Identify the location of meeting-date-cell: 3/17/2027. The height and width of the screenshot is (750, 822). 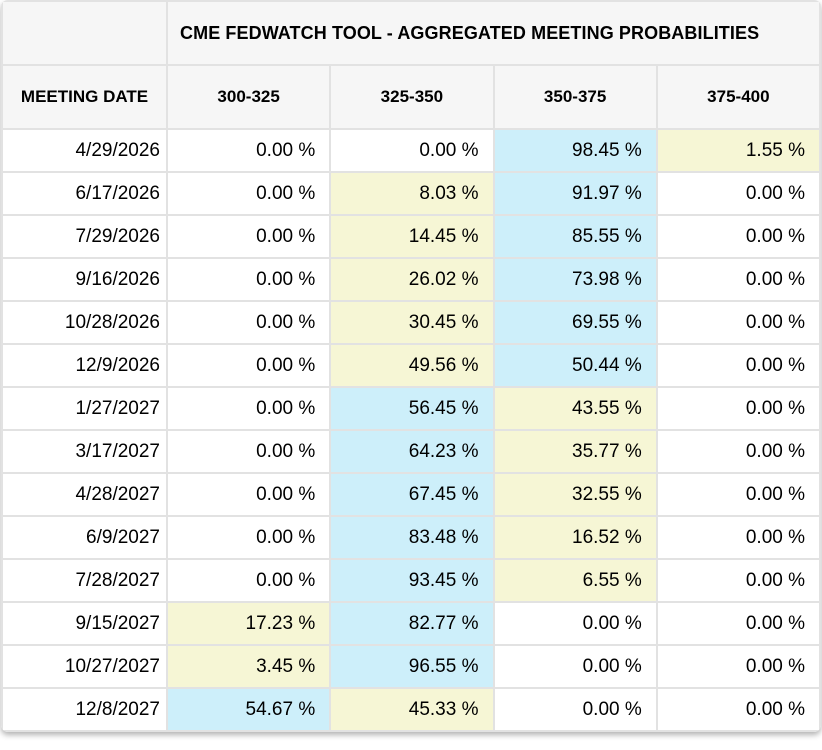
(84, 451).